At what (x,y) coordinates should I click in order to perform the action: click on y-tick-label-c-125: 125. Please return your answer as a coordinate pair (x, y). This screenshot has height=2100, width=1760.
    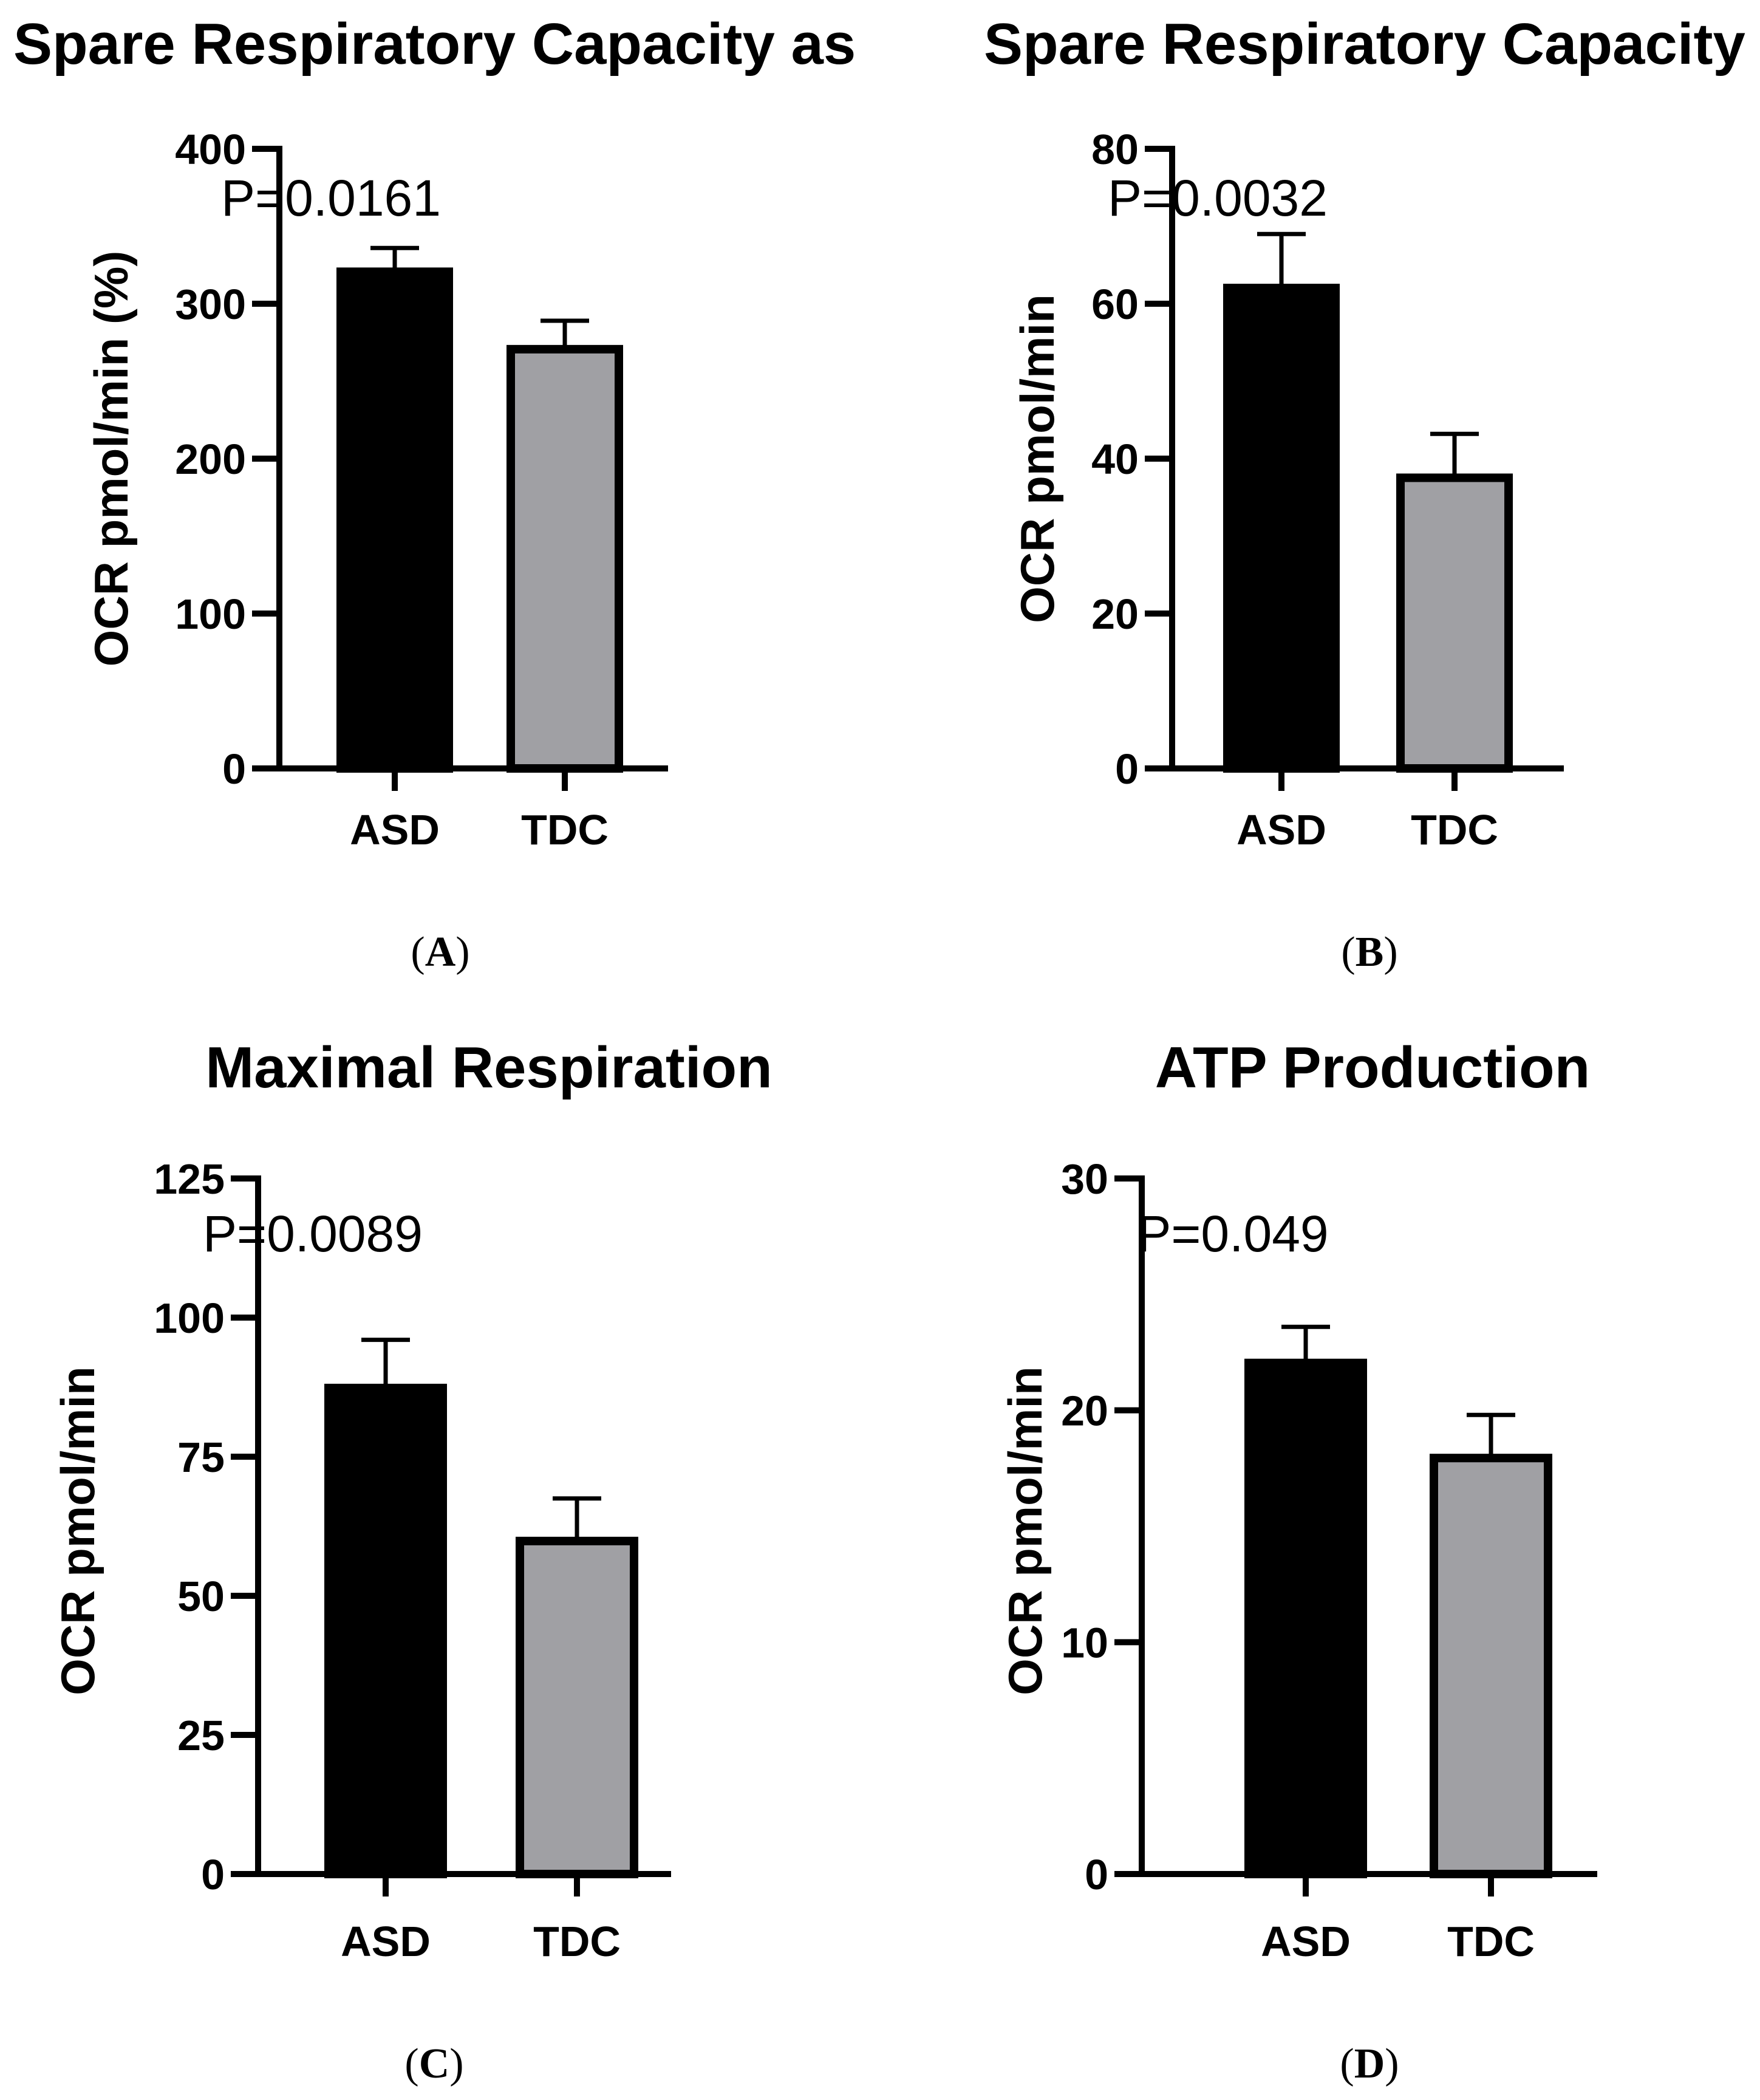
    Looking at the image, I should click on (190, 1179).